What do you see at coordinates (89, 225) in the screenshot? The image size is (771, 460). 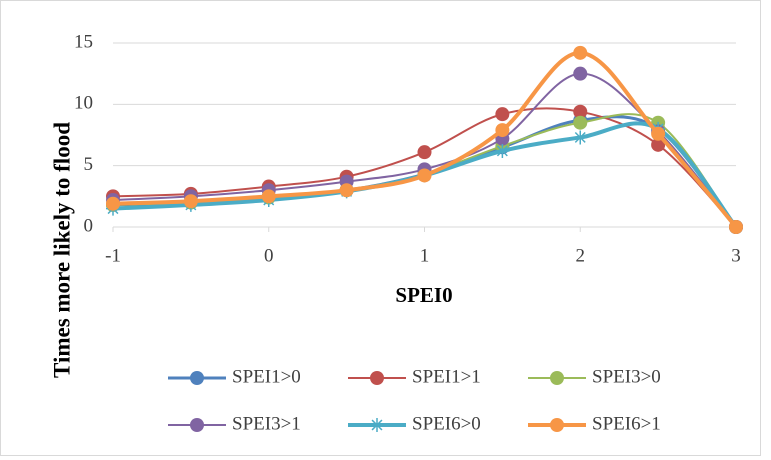 I see `y-tick-label: 0` at bounding box center [89, 225].